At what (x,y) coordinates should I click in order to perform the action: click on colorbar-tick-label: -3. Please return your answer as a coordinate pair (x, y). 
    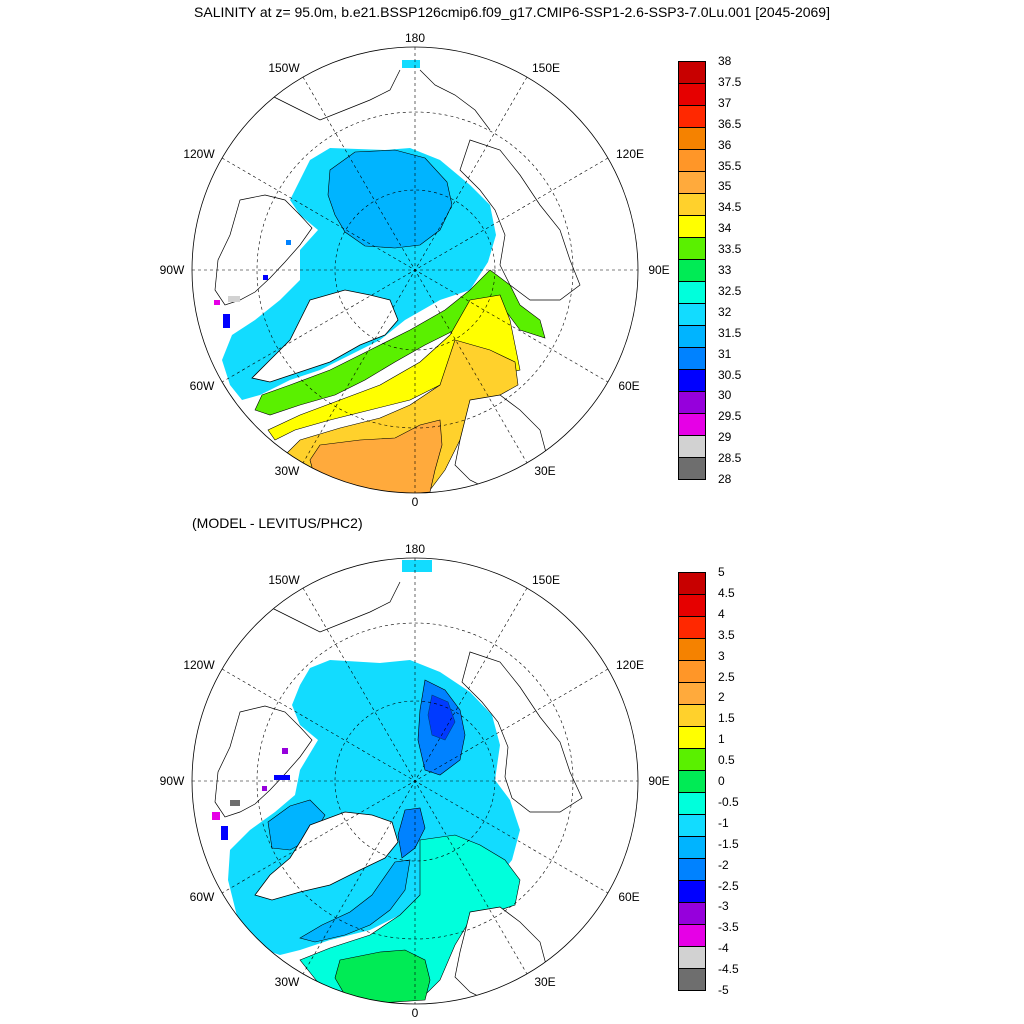
    Looking at the image, I should click on (723, 906).